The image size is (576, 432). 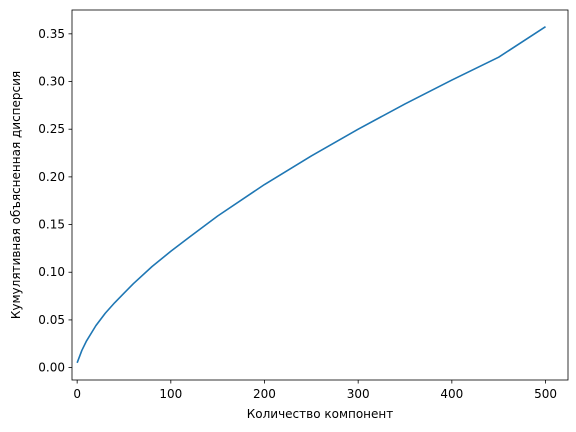 I want to click on x-tick-label: 500, so click(x=545, y=394).